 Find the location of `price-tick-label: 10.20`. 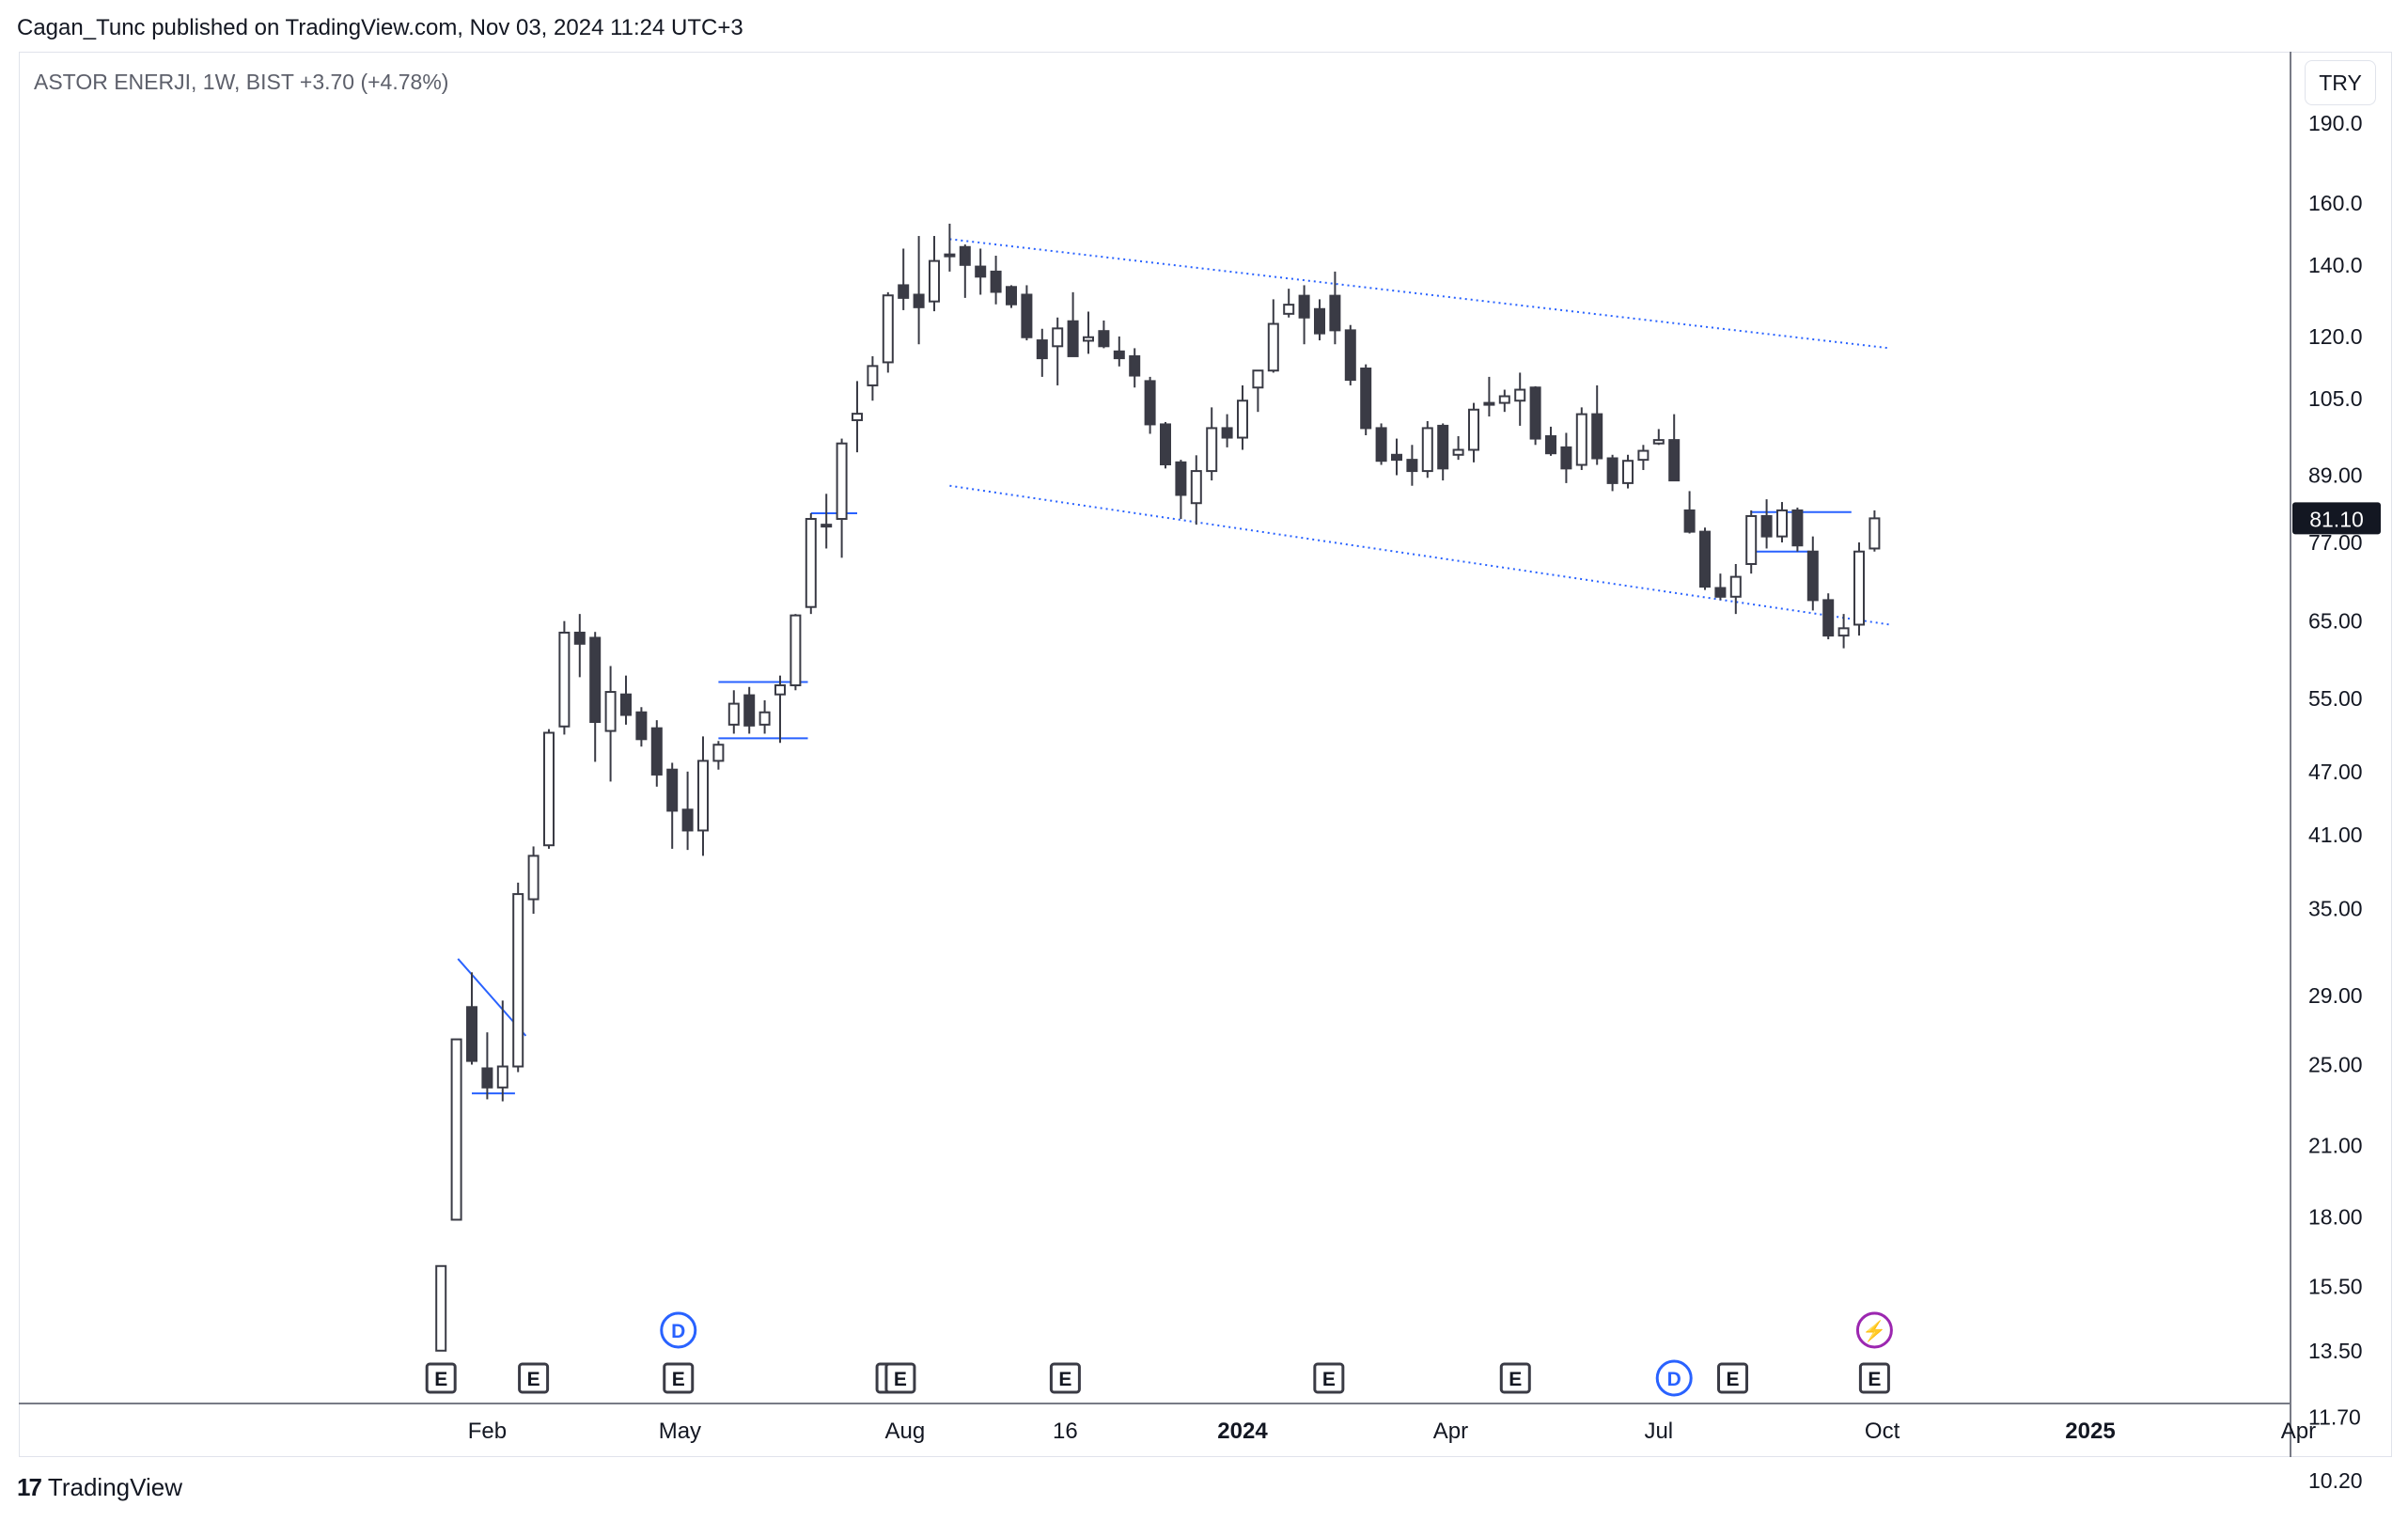

price-tick-label: 10.20 is located at coordinates (2335, 1481).